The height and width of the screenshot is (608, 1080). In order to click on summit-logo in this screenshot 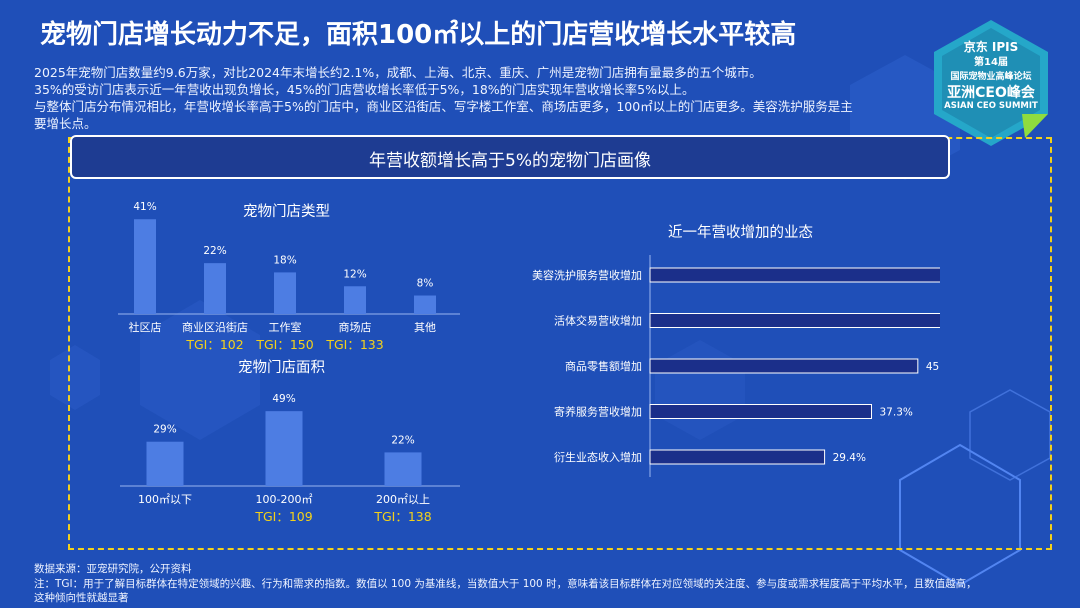, I will do `click(991, 83)`.